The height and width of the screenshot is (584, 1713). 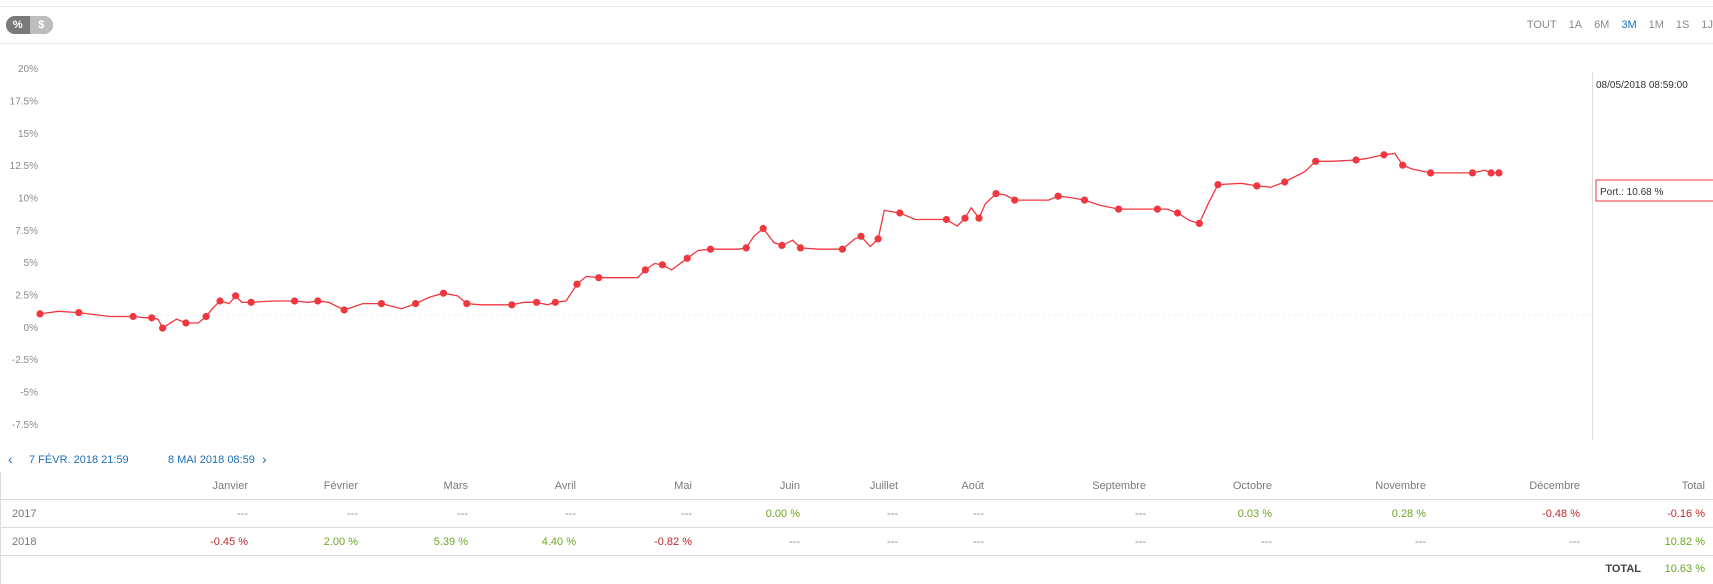 I want to click on y-tick-label: -7.5%, so click(x=25, y=425).